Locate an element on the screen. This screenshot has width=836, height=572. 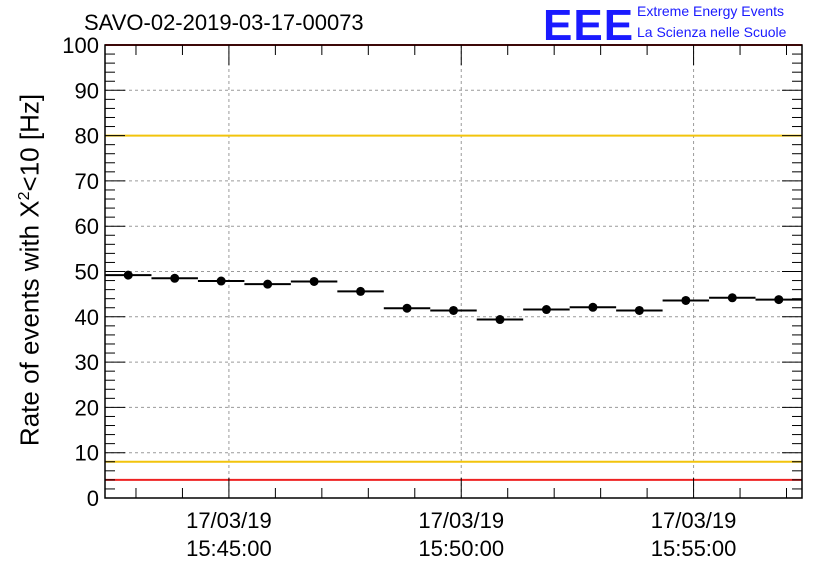
y-tick-label: 100 is located at coordinates (80, 45).